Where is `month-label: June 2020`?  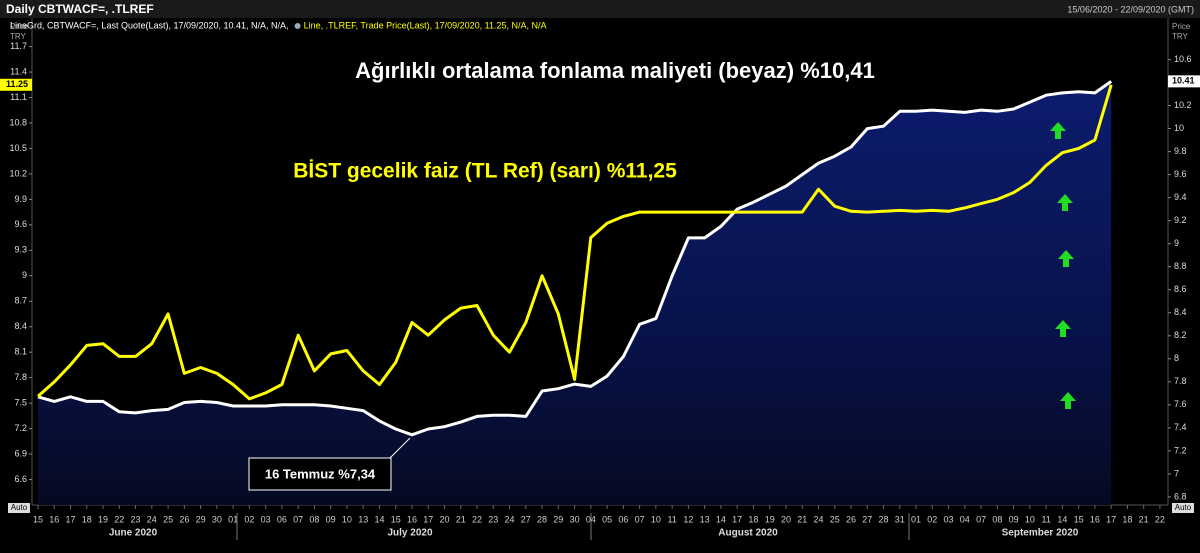
month-label: June 2020 is located at coordinates (133, 533).